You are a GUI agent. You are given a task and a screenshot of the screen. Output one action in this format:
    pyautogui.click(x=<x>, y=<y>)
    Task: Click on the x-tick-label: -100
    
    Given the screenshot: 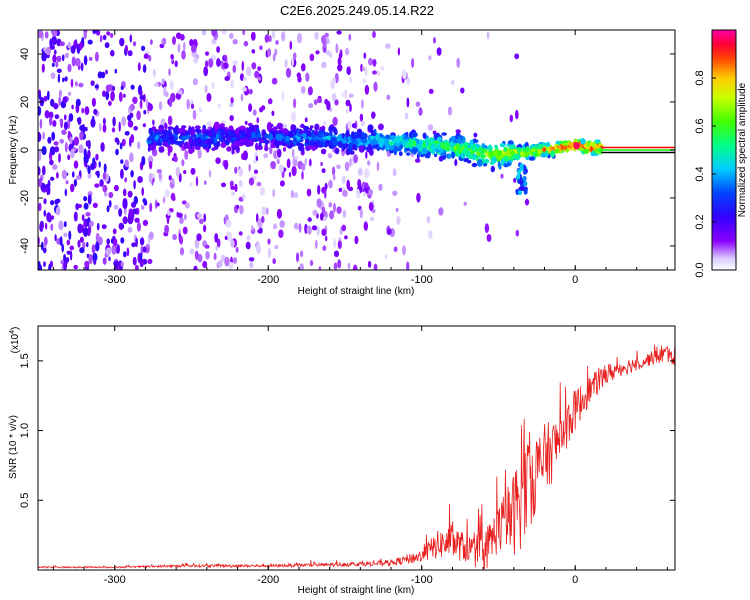 What is the action you would take?
    pyautogui.click(x=422, y=280)
    